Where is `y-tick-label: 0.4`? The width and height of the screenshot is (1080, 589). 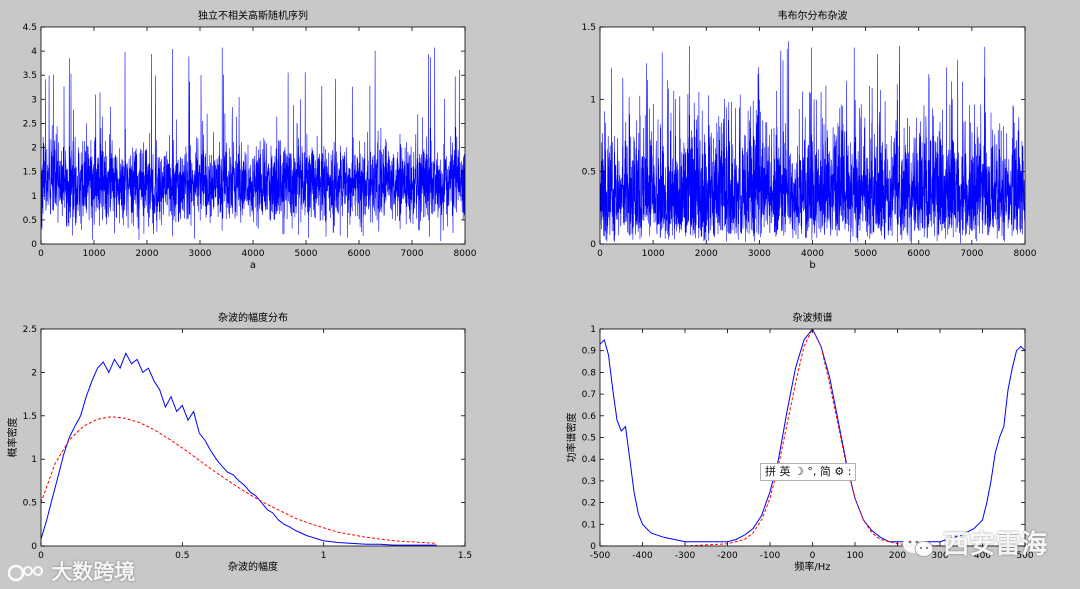 y-tick-label: 0.4 is located at coordinates (589, 460).